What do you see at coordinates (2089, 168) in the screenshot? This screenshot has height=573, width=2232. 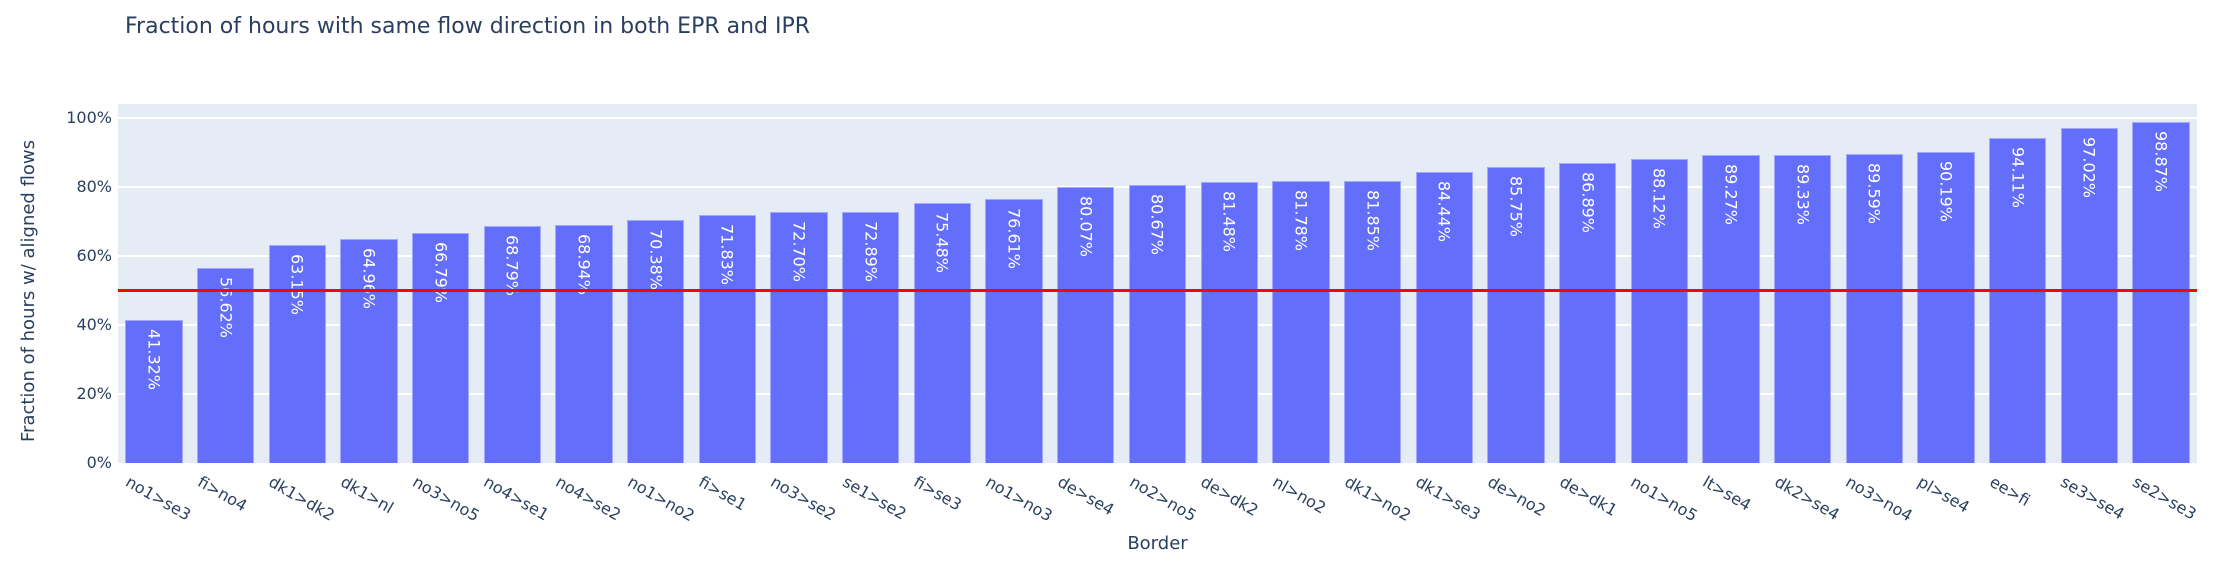 I see `bar-value-label: 97.02%` at bounding box center [2089, 168].